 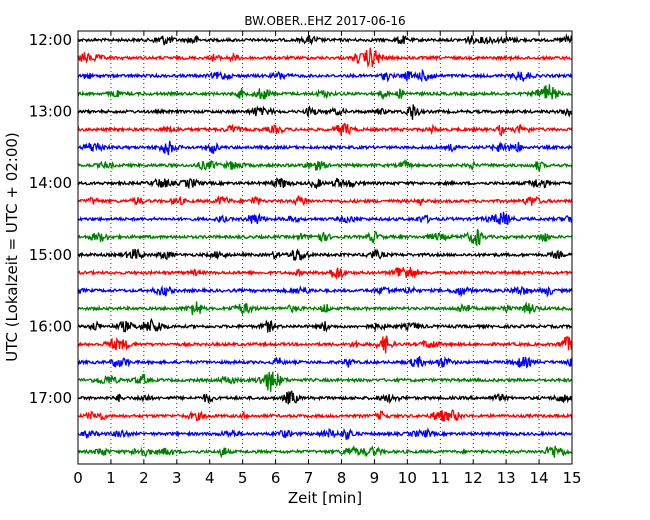 I want to click on x-tick-label: 7, so click(x=309, y=478).